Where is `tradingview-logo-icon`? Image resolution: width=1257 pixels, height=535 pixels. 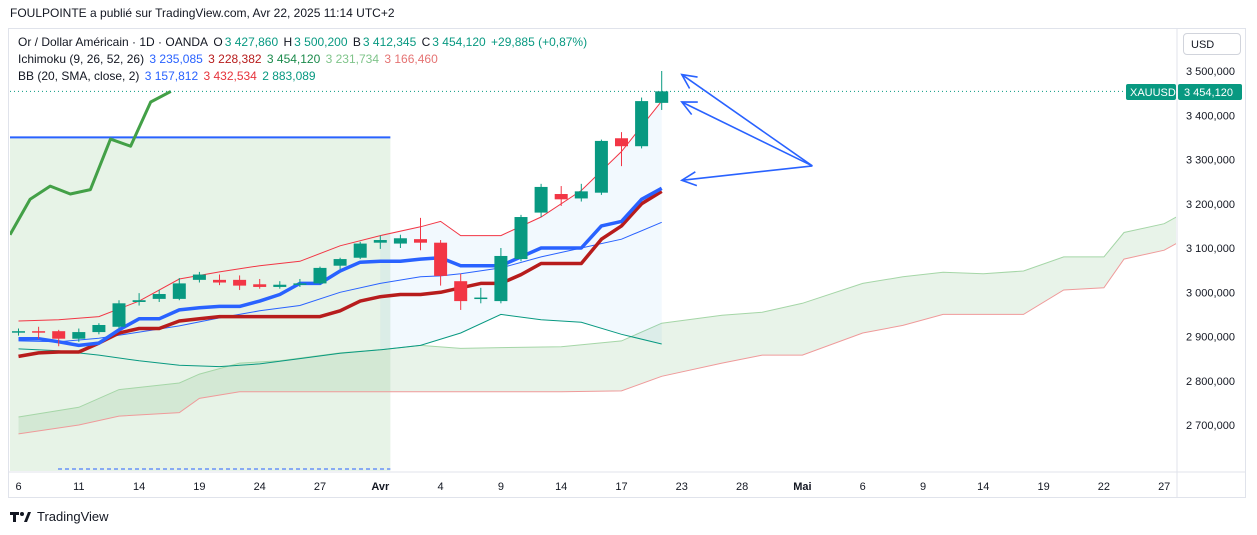 tradingview-logo-icon is located at coordinates (20, 516).